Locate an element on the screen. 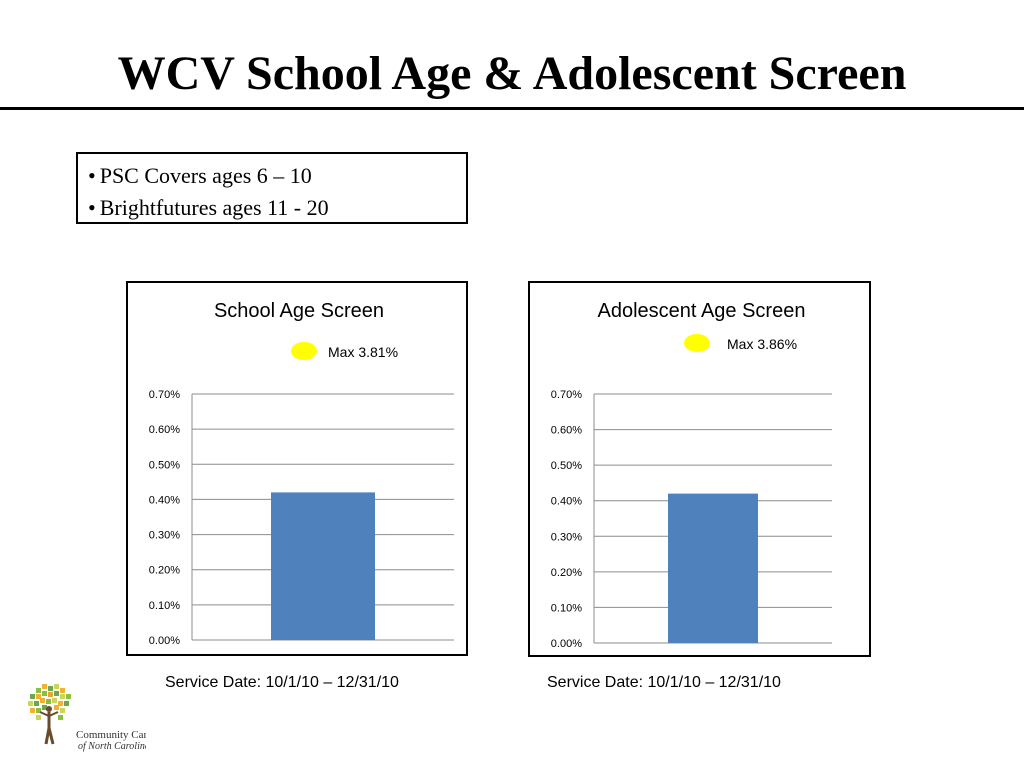 This screenshot has height=768, width=1024. chart-title: School Age Screen is located at coordinates (299, 311).